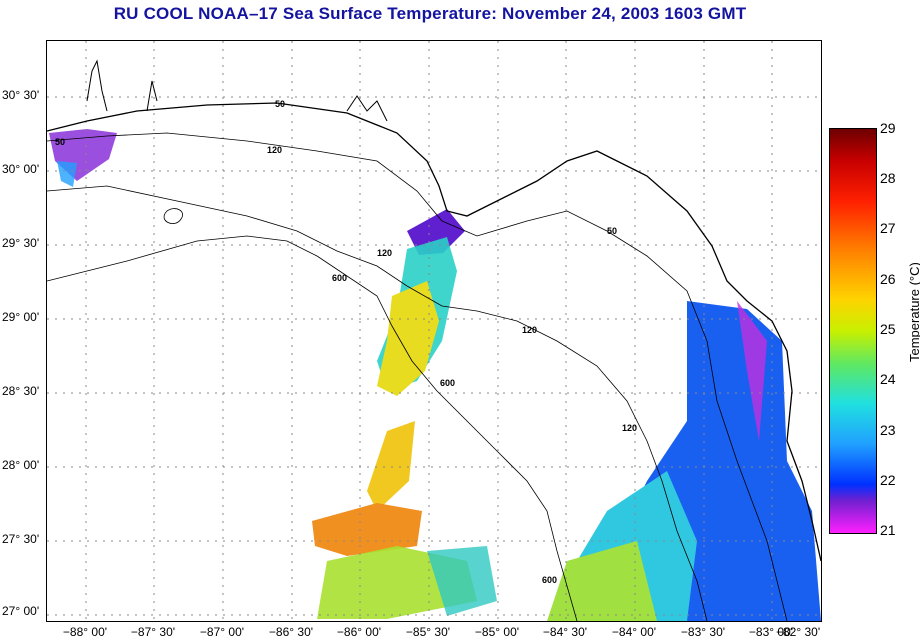 The image size is (920, 641). What do you see at coordinates (888, 228) in the screenshot?
I see `colorbar-tick: 27` at bounding box center [888, 228].